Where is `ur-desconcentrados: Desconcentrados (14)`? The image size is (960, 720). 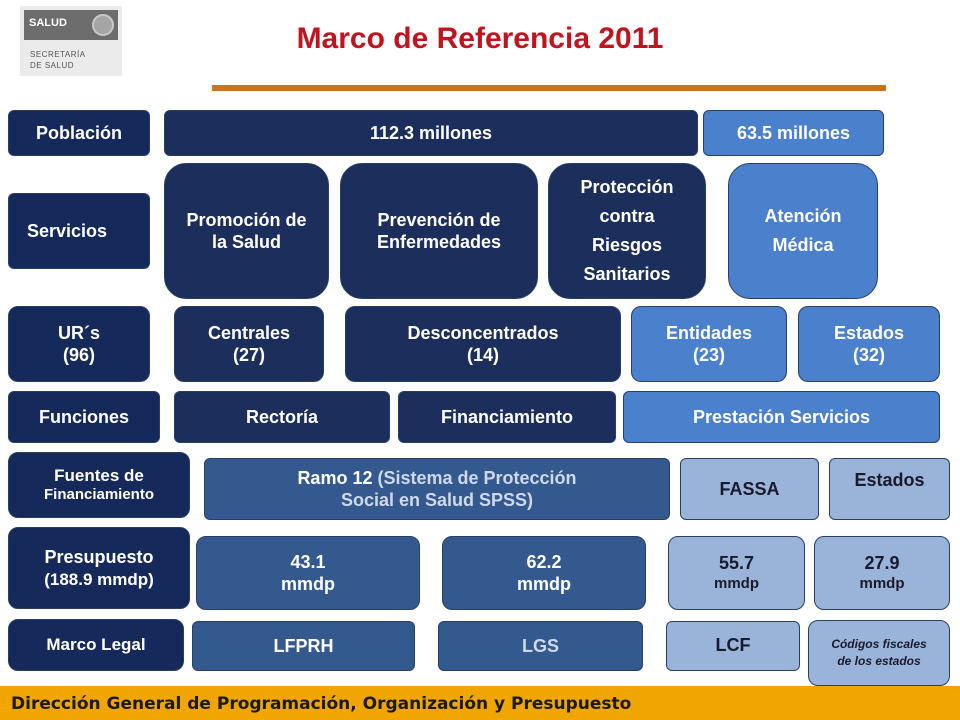
ur-desconcentrados: Desconcentrados (14) is located at coordinates (483, 344).